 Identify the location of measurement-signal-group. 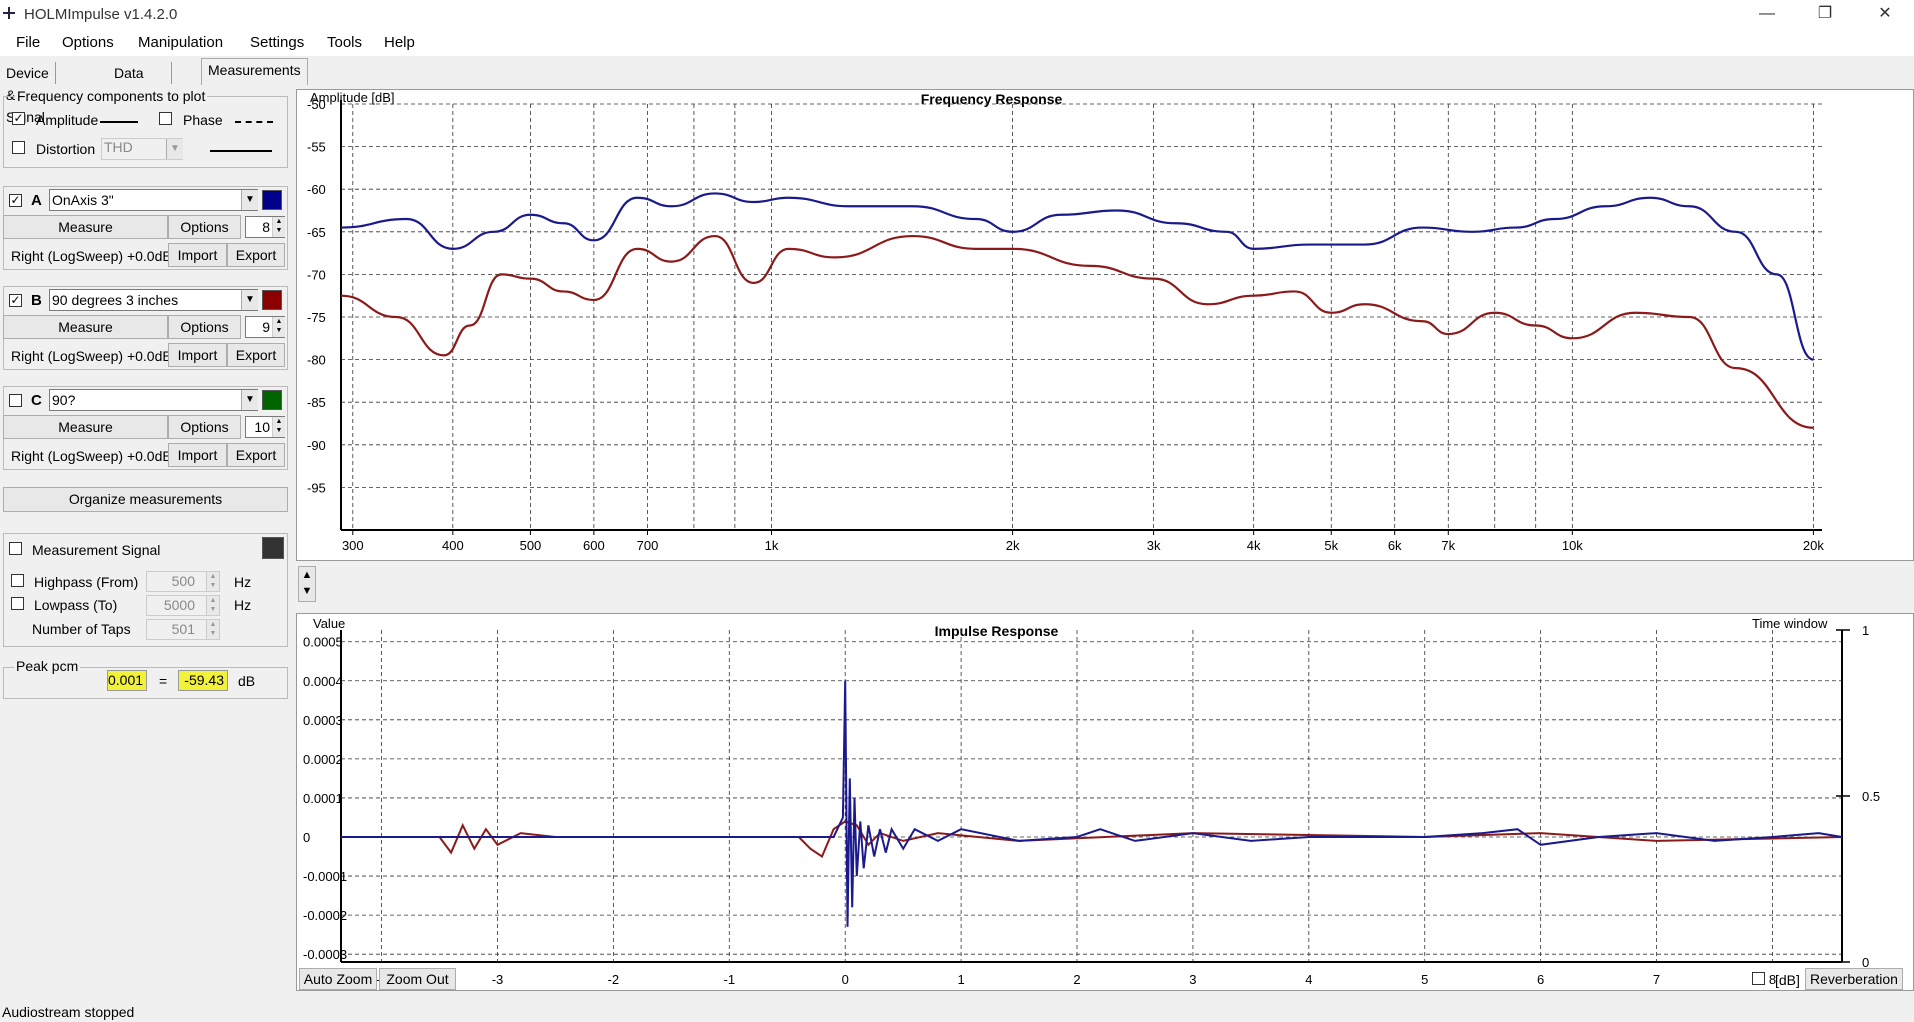
(145, 590).